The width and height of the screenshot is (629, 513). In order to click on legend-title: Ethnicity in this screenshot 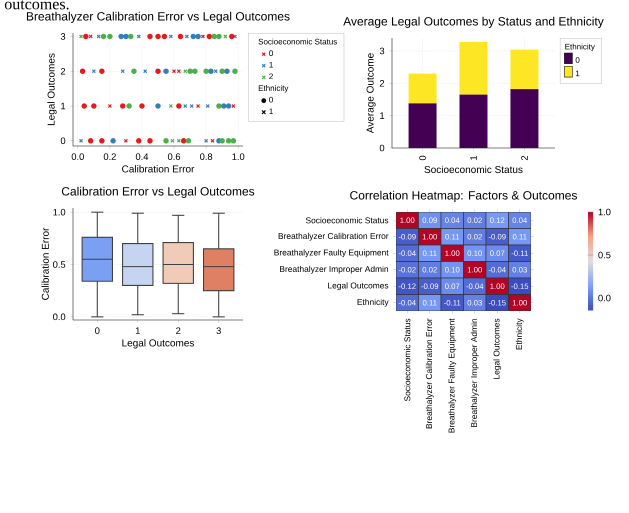, I will do `click(580, 48)`.